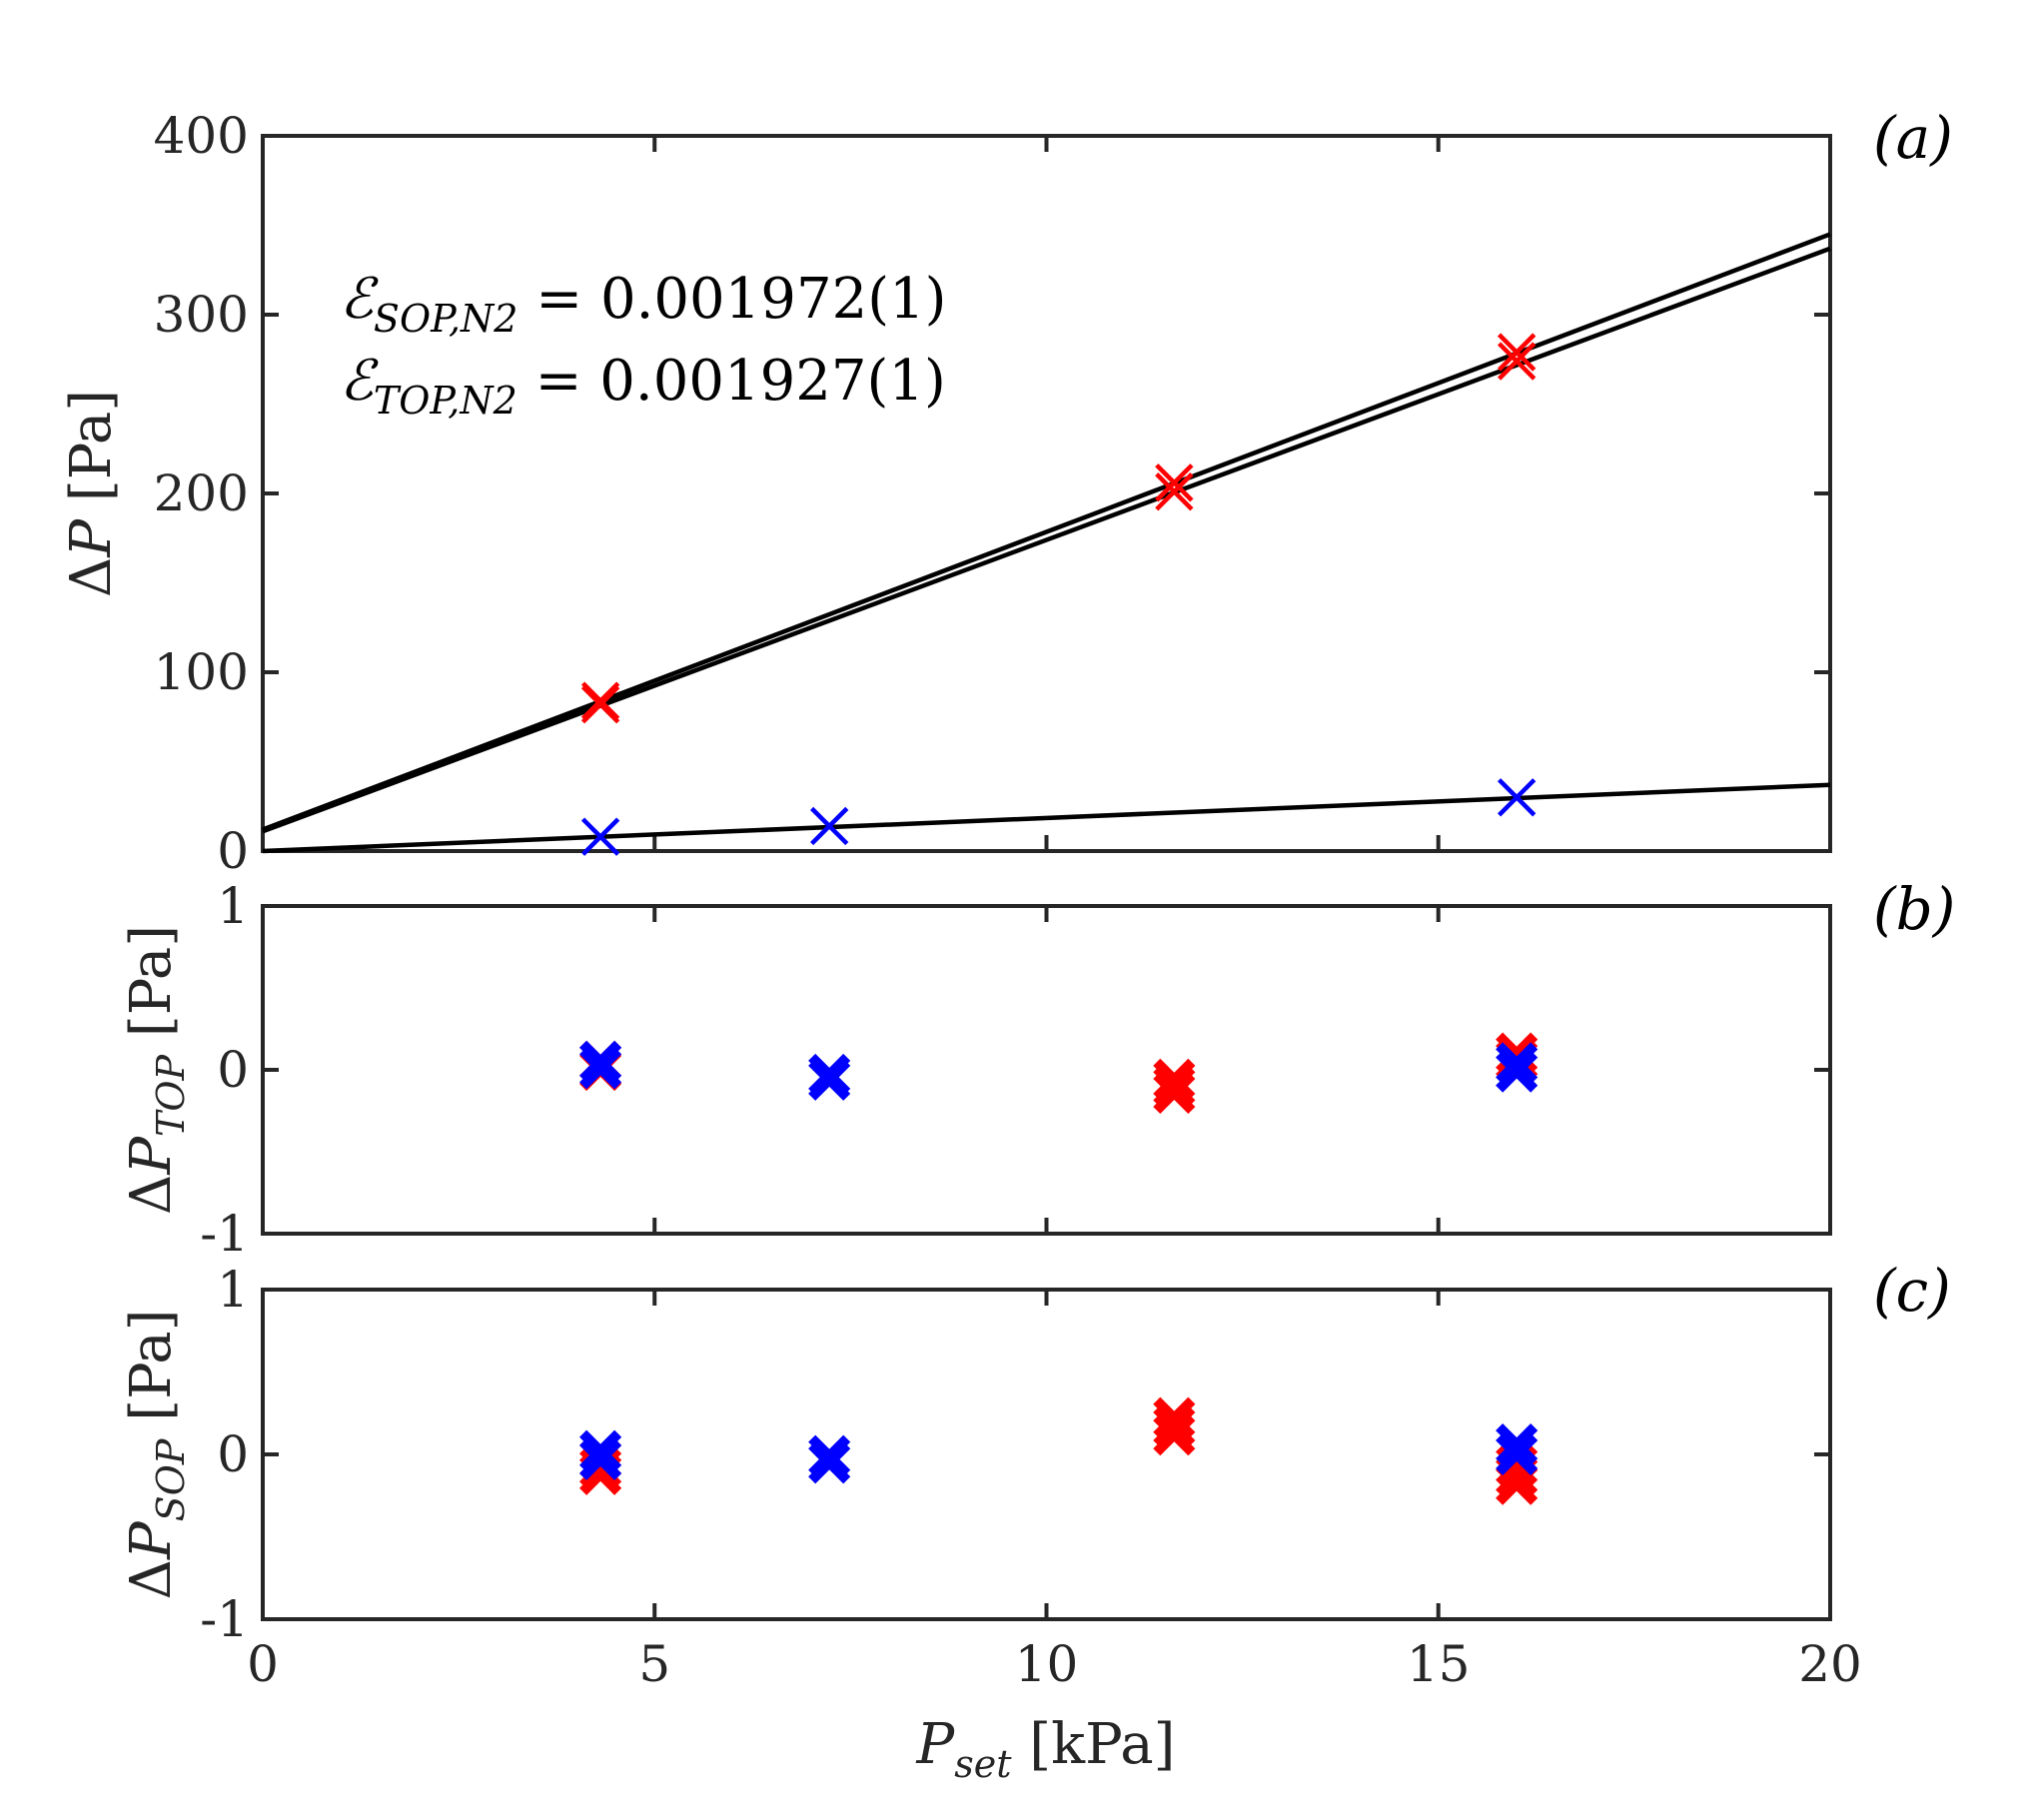 The width and height of the screenshot is (2023, 1820). Describe the element at coordinates (151, 1579) in the screenshot. I see `y-label-c-delta: Δ` at that location.